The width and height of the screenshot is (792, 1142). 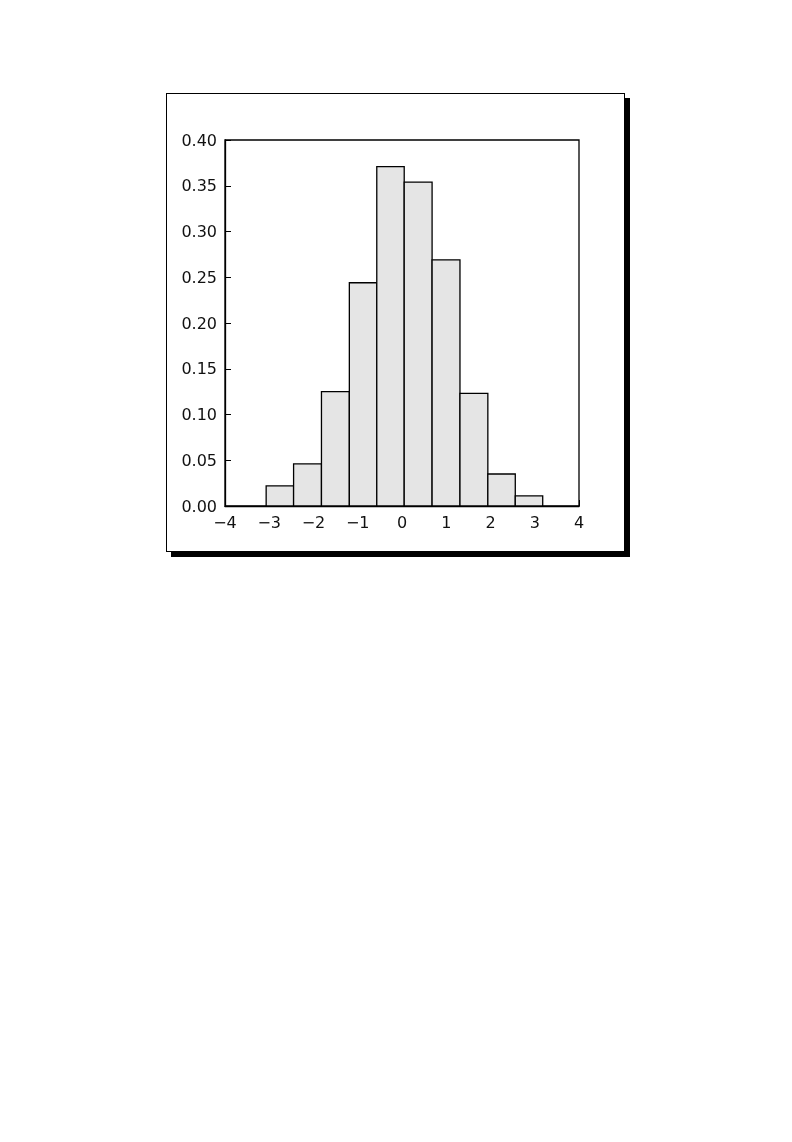 I want to click on x-tick-label: 0, so click(x=402, y=522).